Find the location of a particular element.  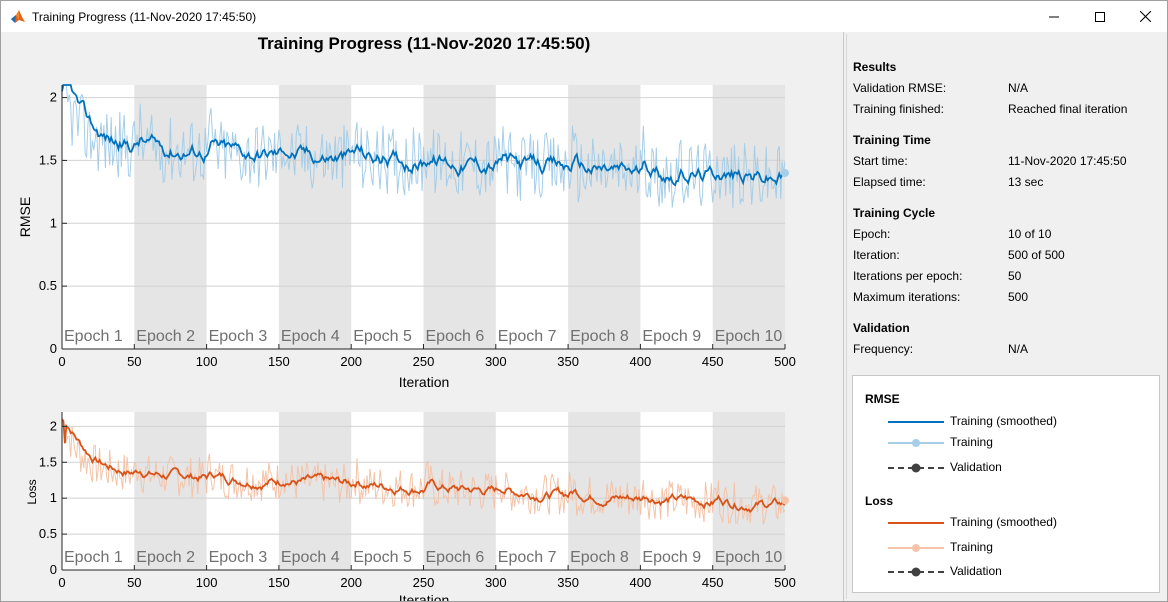

rmse-y-tick-label: 0 is located at coordinates (53, 348).